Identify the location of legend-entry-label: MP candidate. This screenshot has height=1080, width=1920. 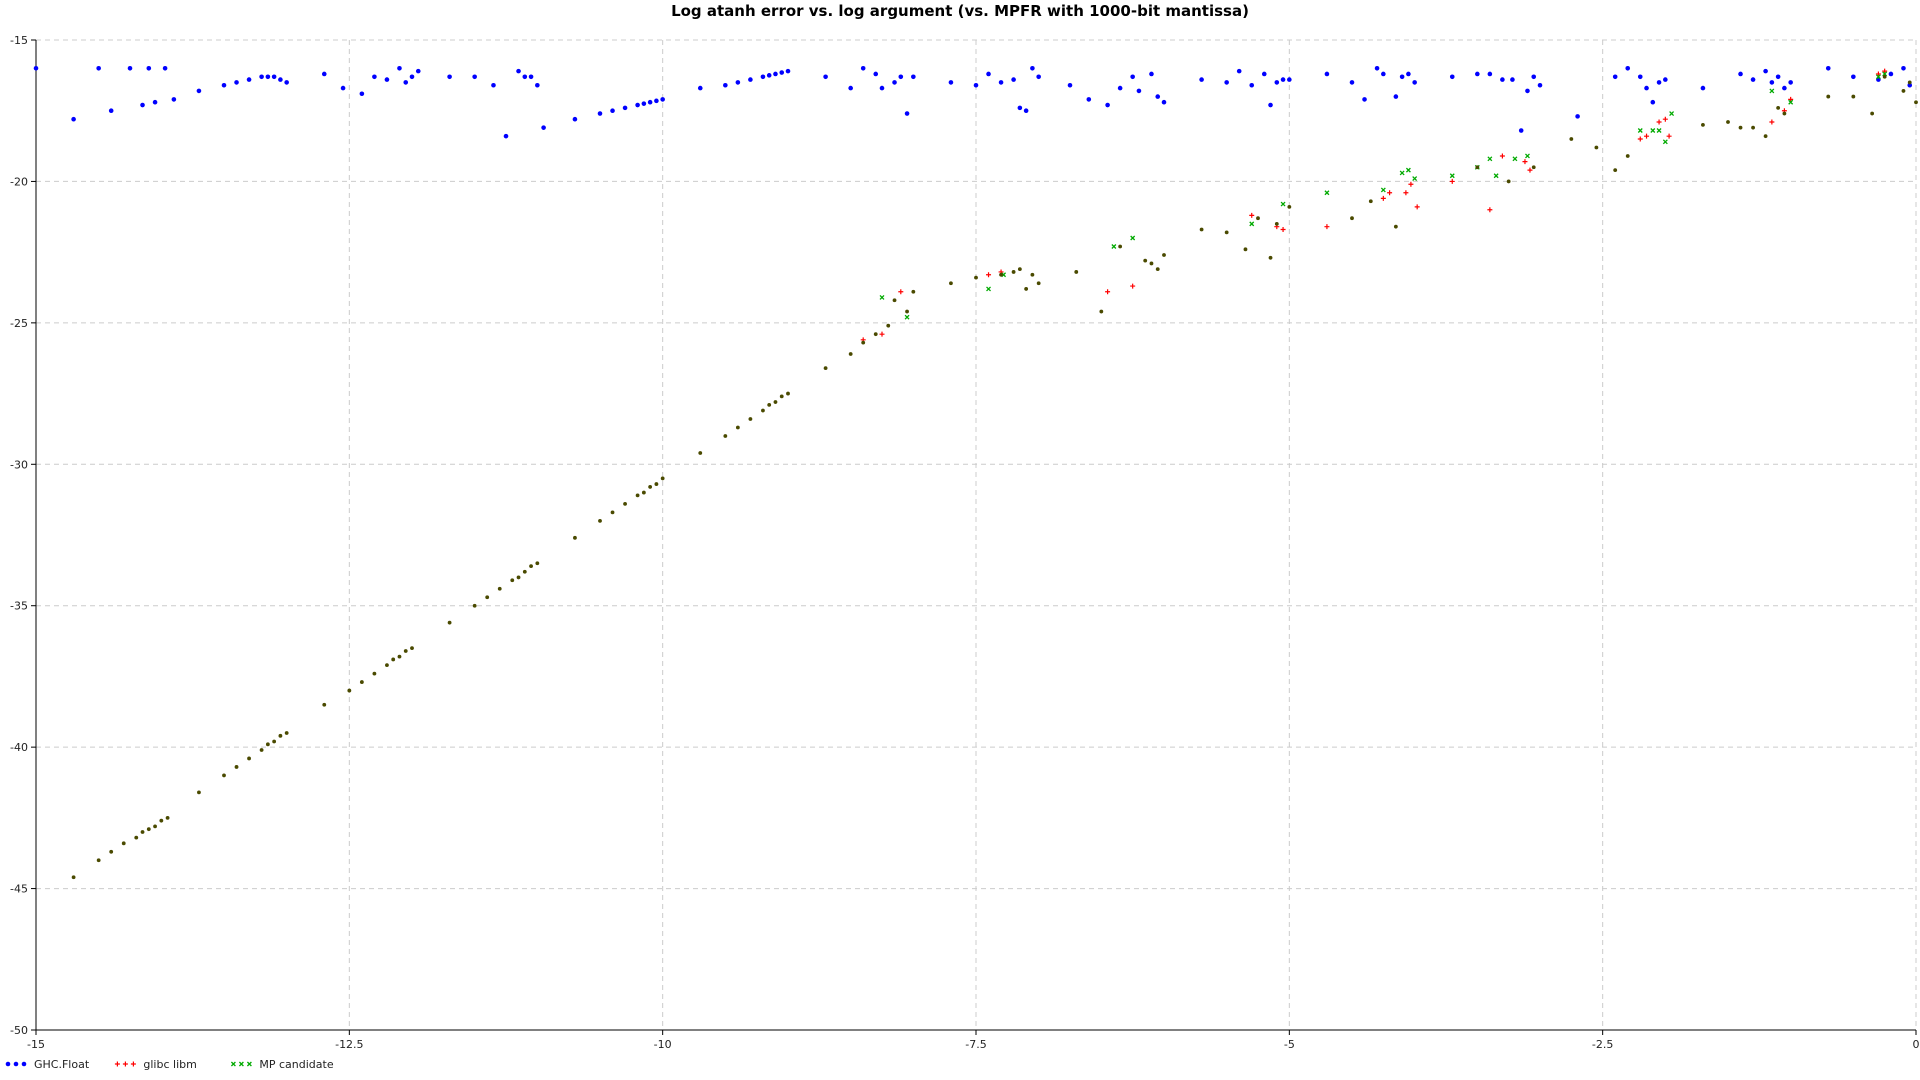
(296, 1064).